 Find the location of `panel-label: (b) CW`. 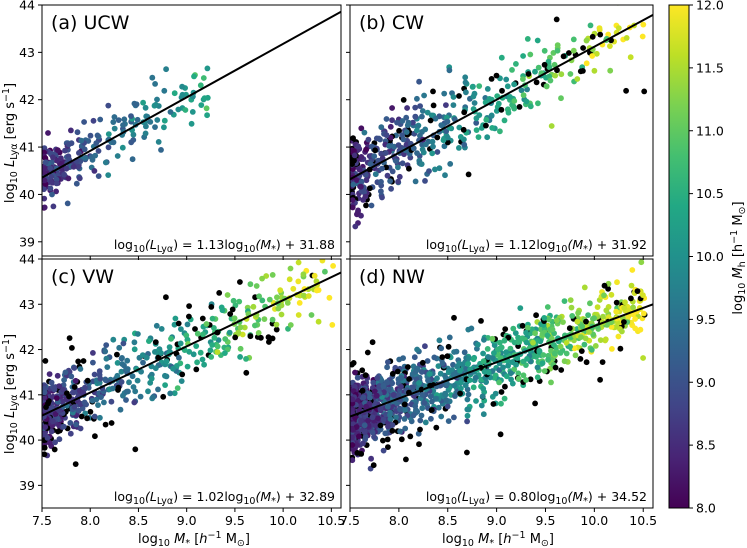

panel-label: (b) CW is located at coordinates (391, 23).